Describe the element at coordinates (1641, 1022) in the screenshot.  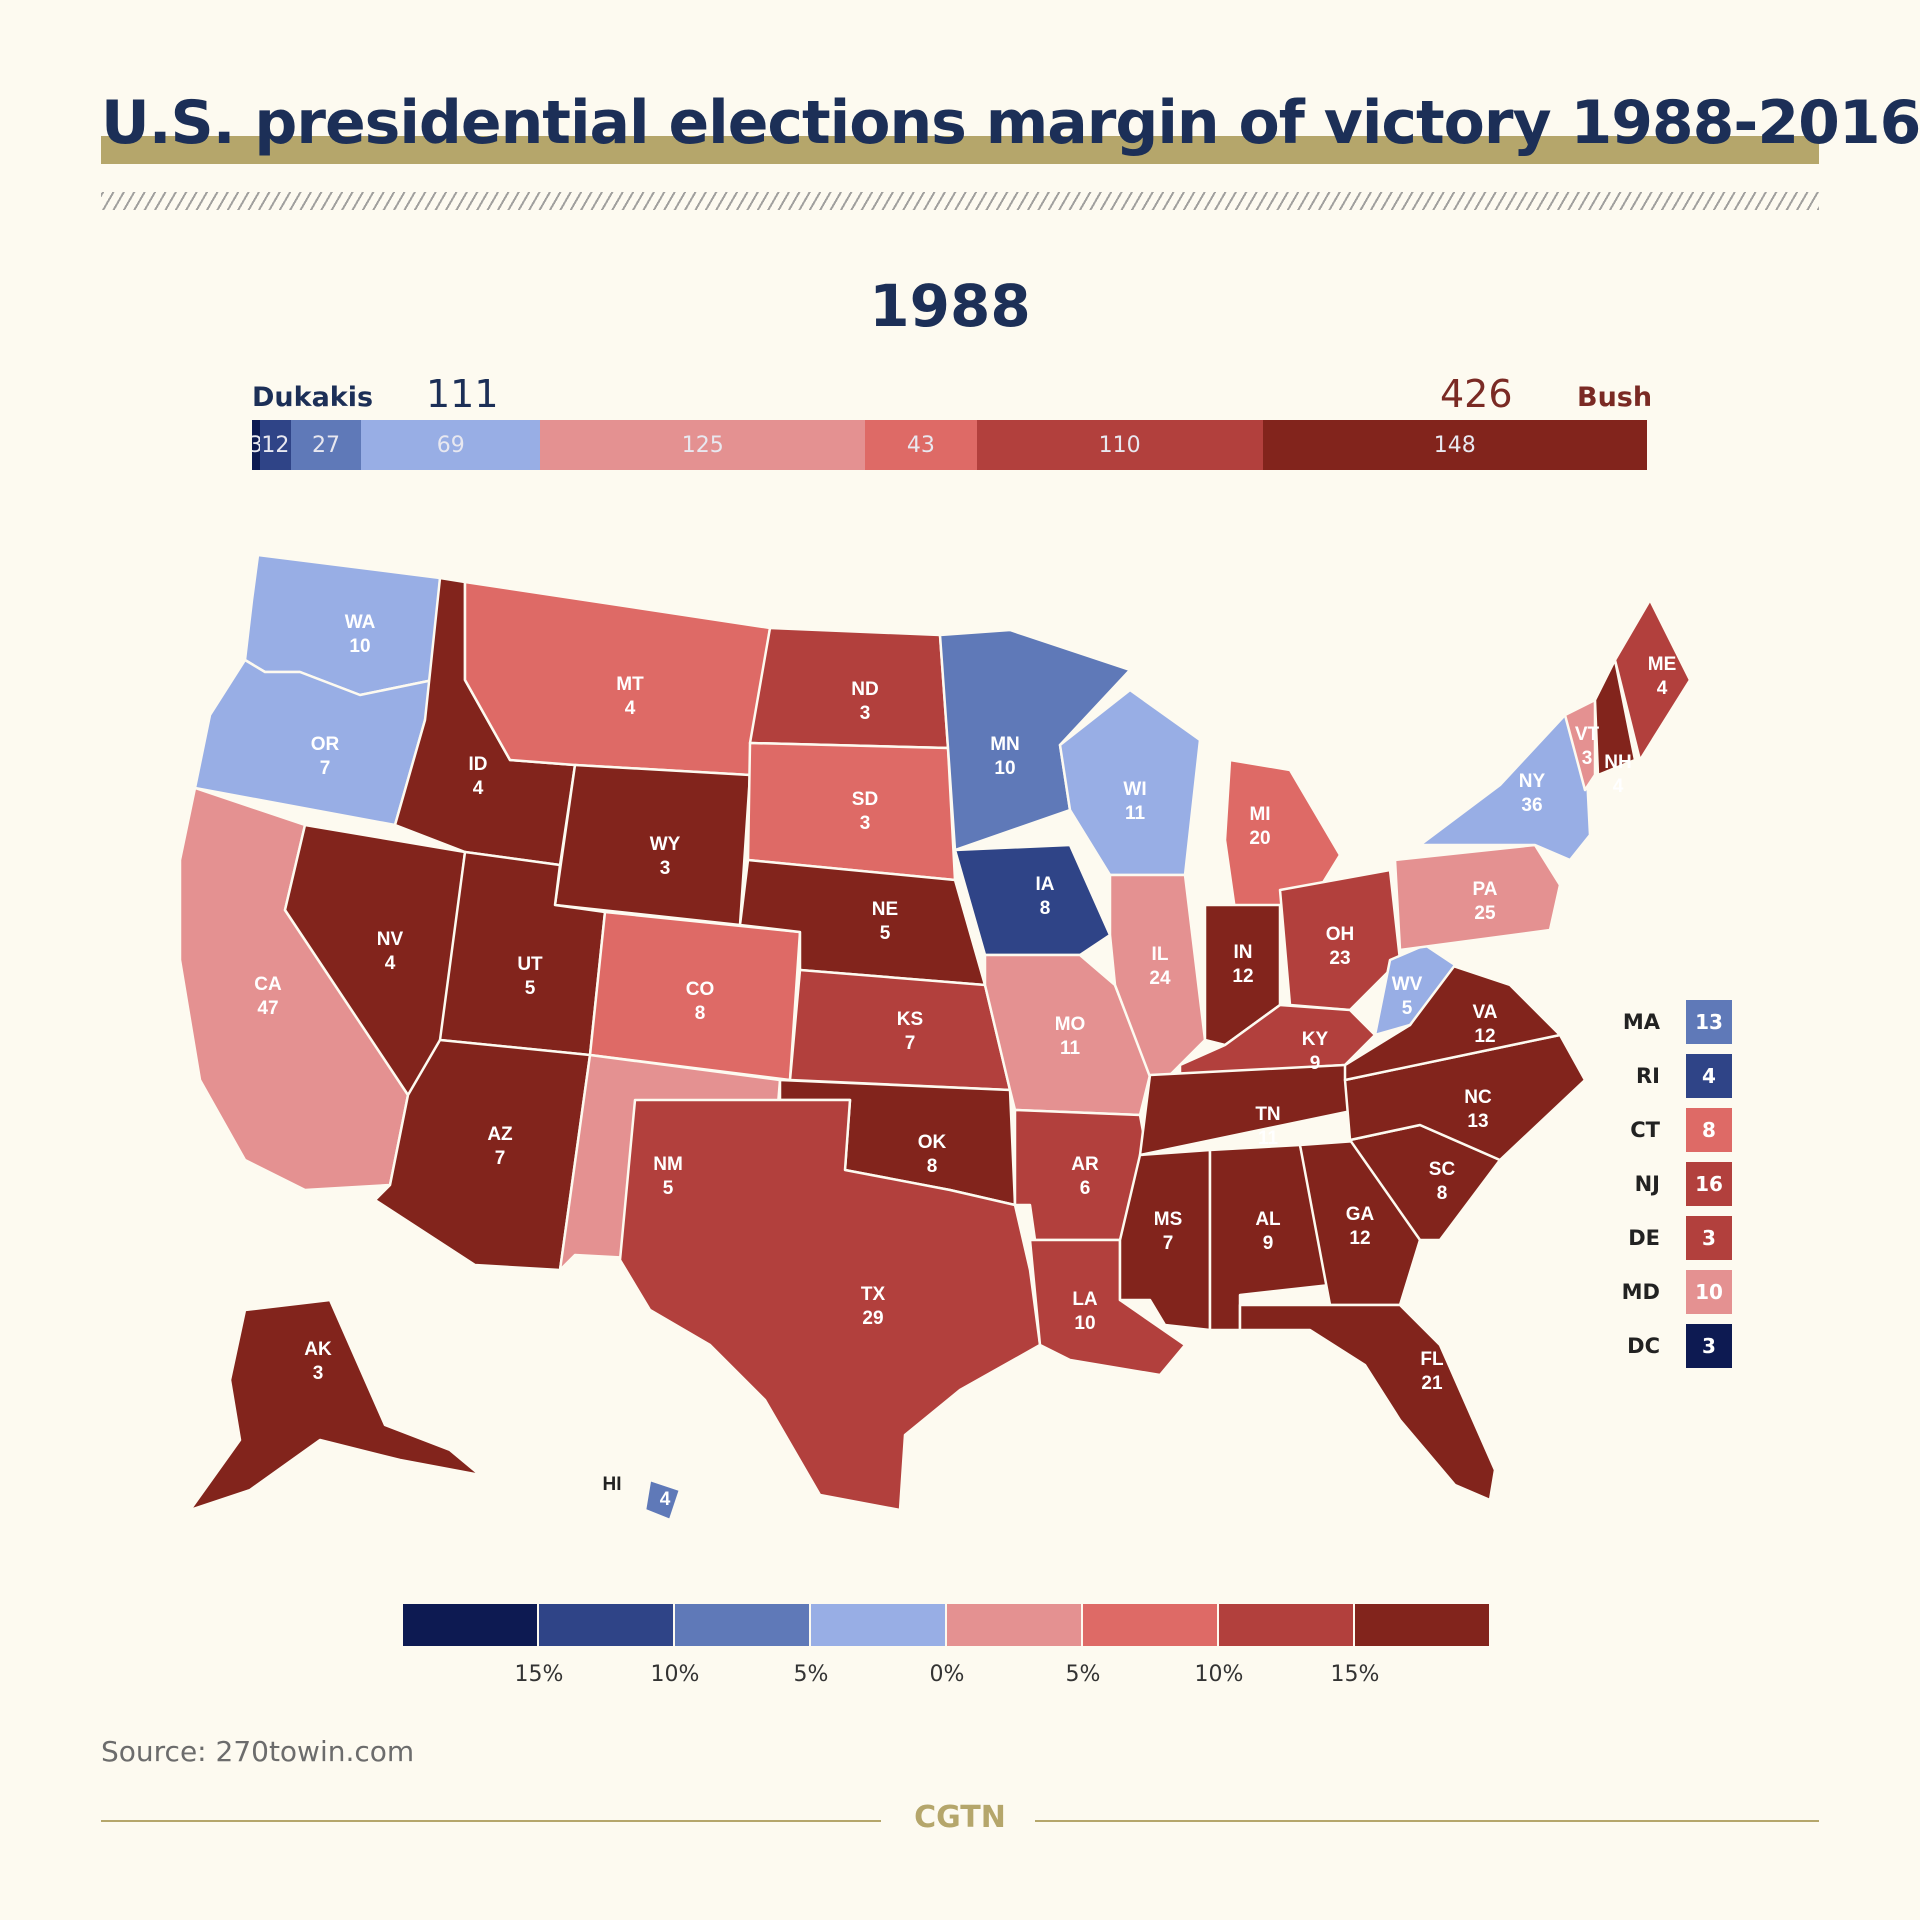
I see `small-state-label: MA` at that location.